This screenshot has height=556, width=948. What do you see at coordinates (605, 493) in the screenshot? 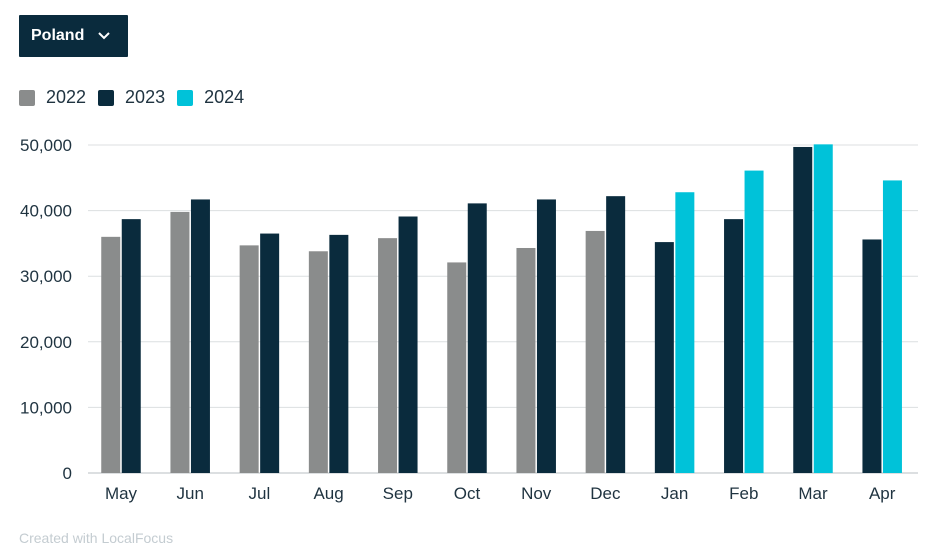
I see `x-tick-label: Dec` at bounding box center [605, 493].